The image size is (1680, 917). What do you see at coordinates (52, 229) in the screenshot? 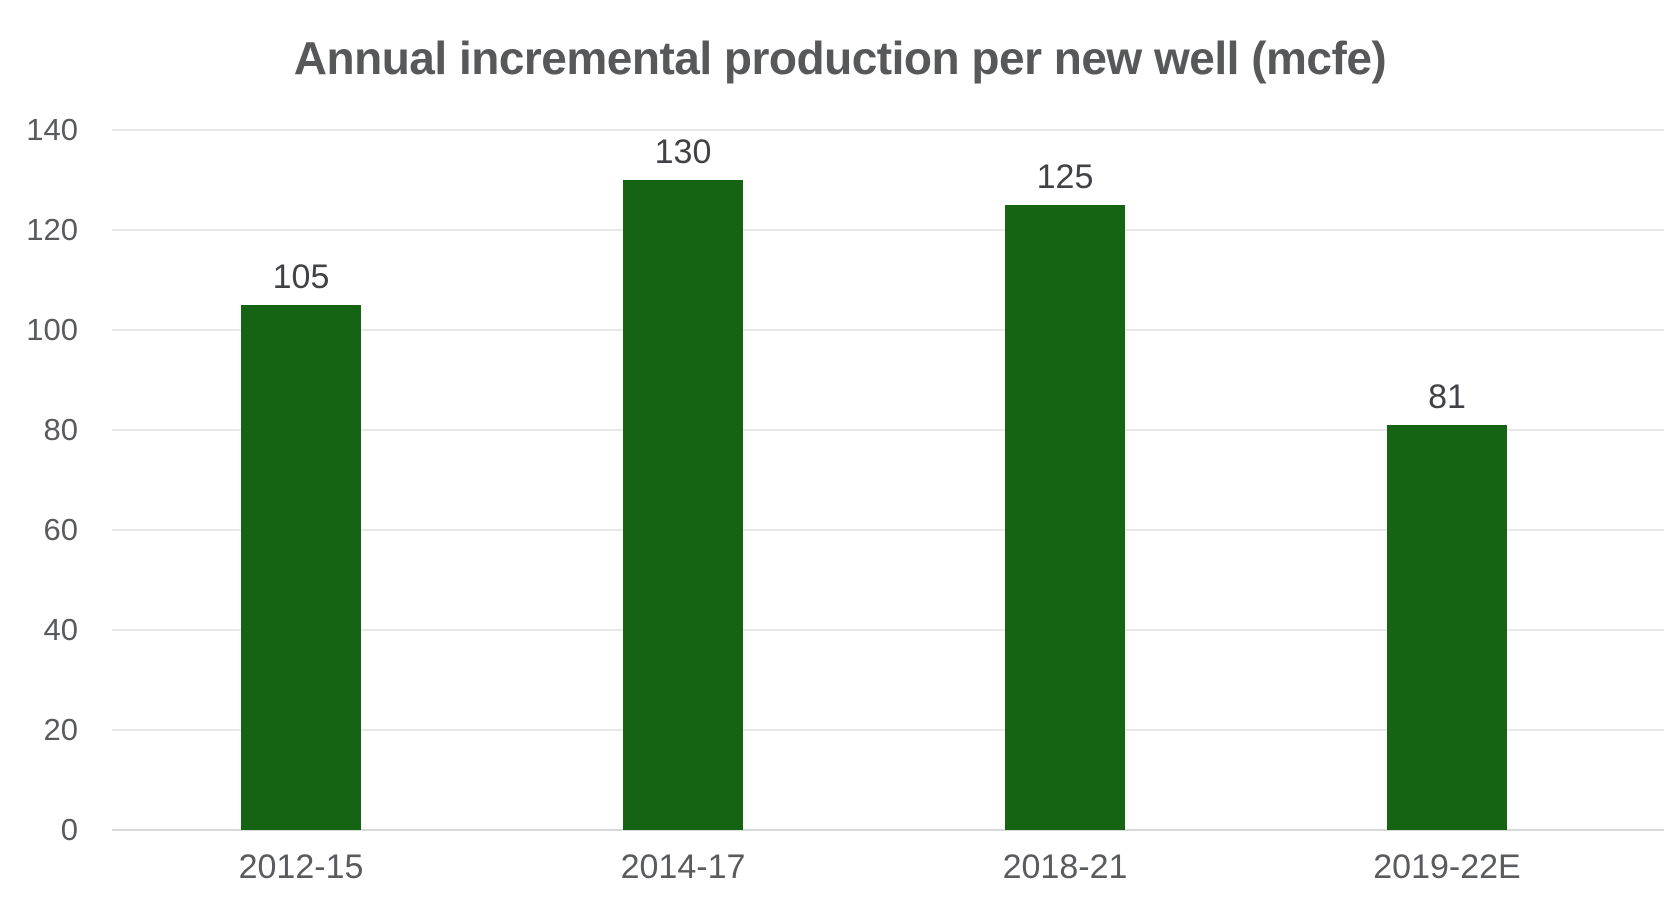
I see `y-tick-label: 120` at bounding box center [52, 229].